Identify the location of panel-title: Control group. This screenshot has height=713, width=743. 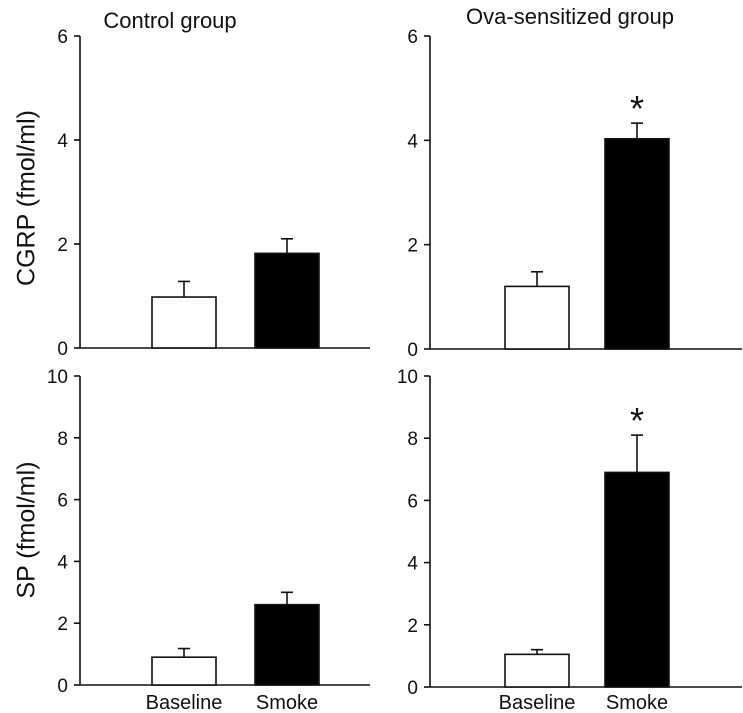
(169, 20).